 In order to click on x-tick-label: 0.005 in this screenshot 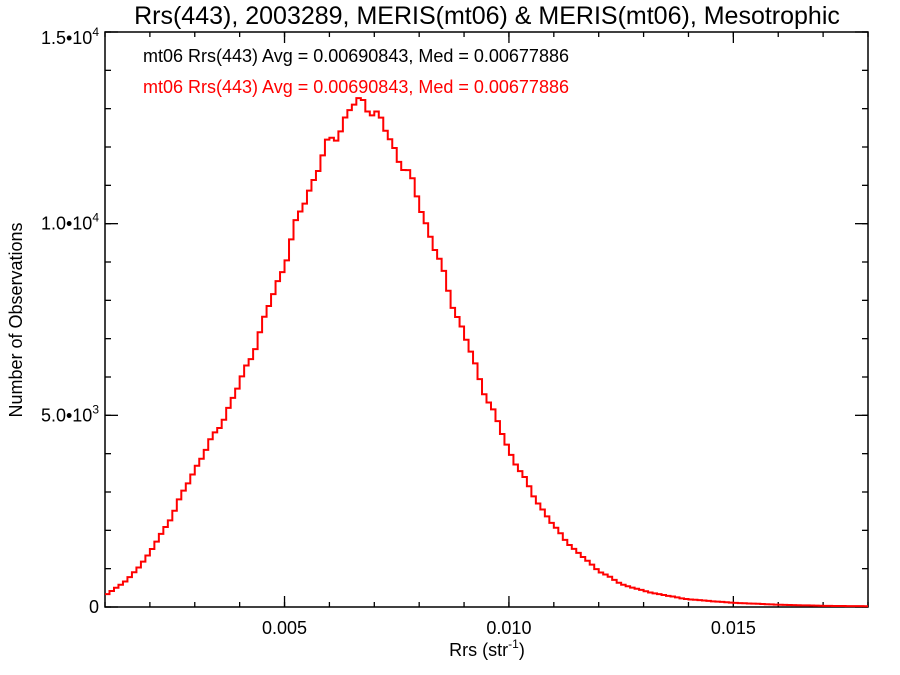, I will do `click(284, 628)`.